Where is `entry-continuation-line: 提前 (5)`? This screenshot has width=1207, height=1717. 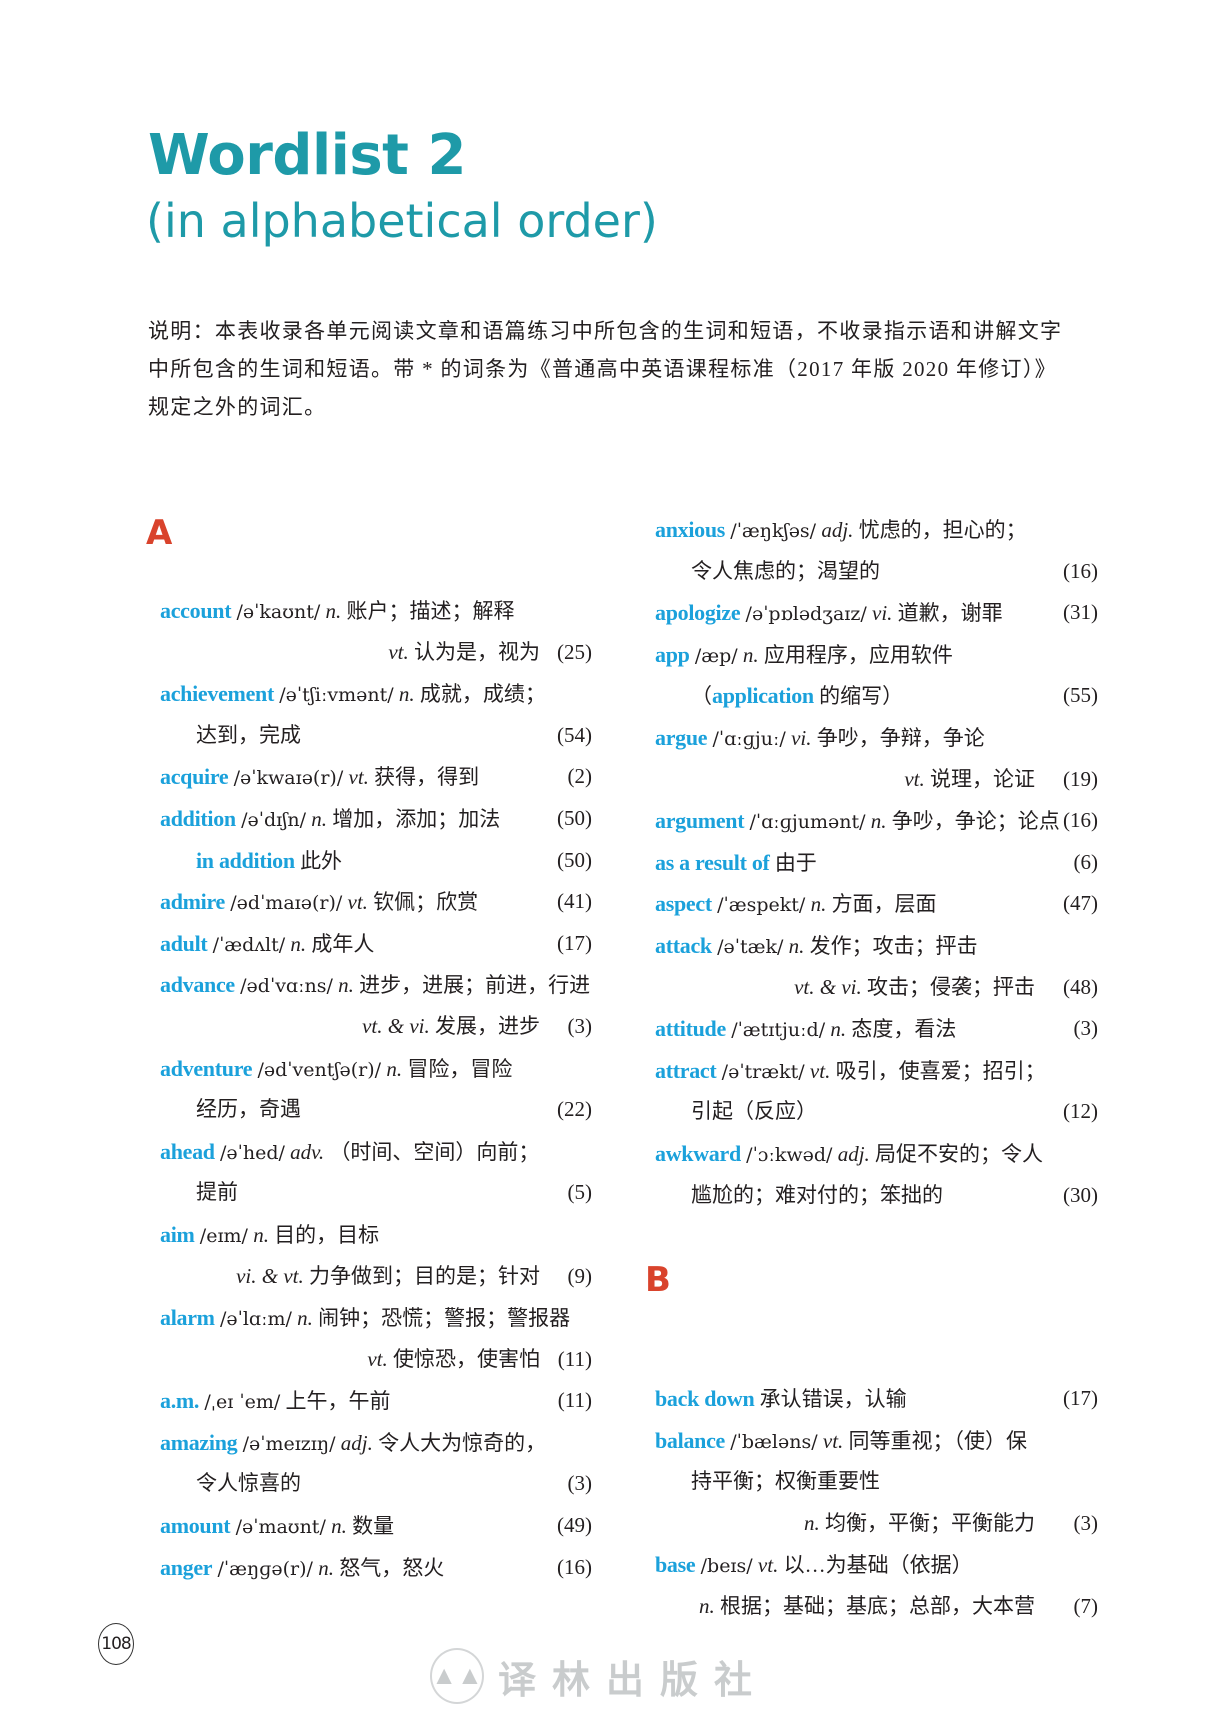 entry-continuation-line: 提前 (5) is located at coordinates (380, 1193).